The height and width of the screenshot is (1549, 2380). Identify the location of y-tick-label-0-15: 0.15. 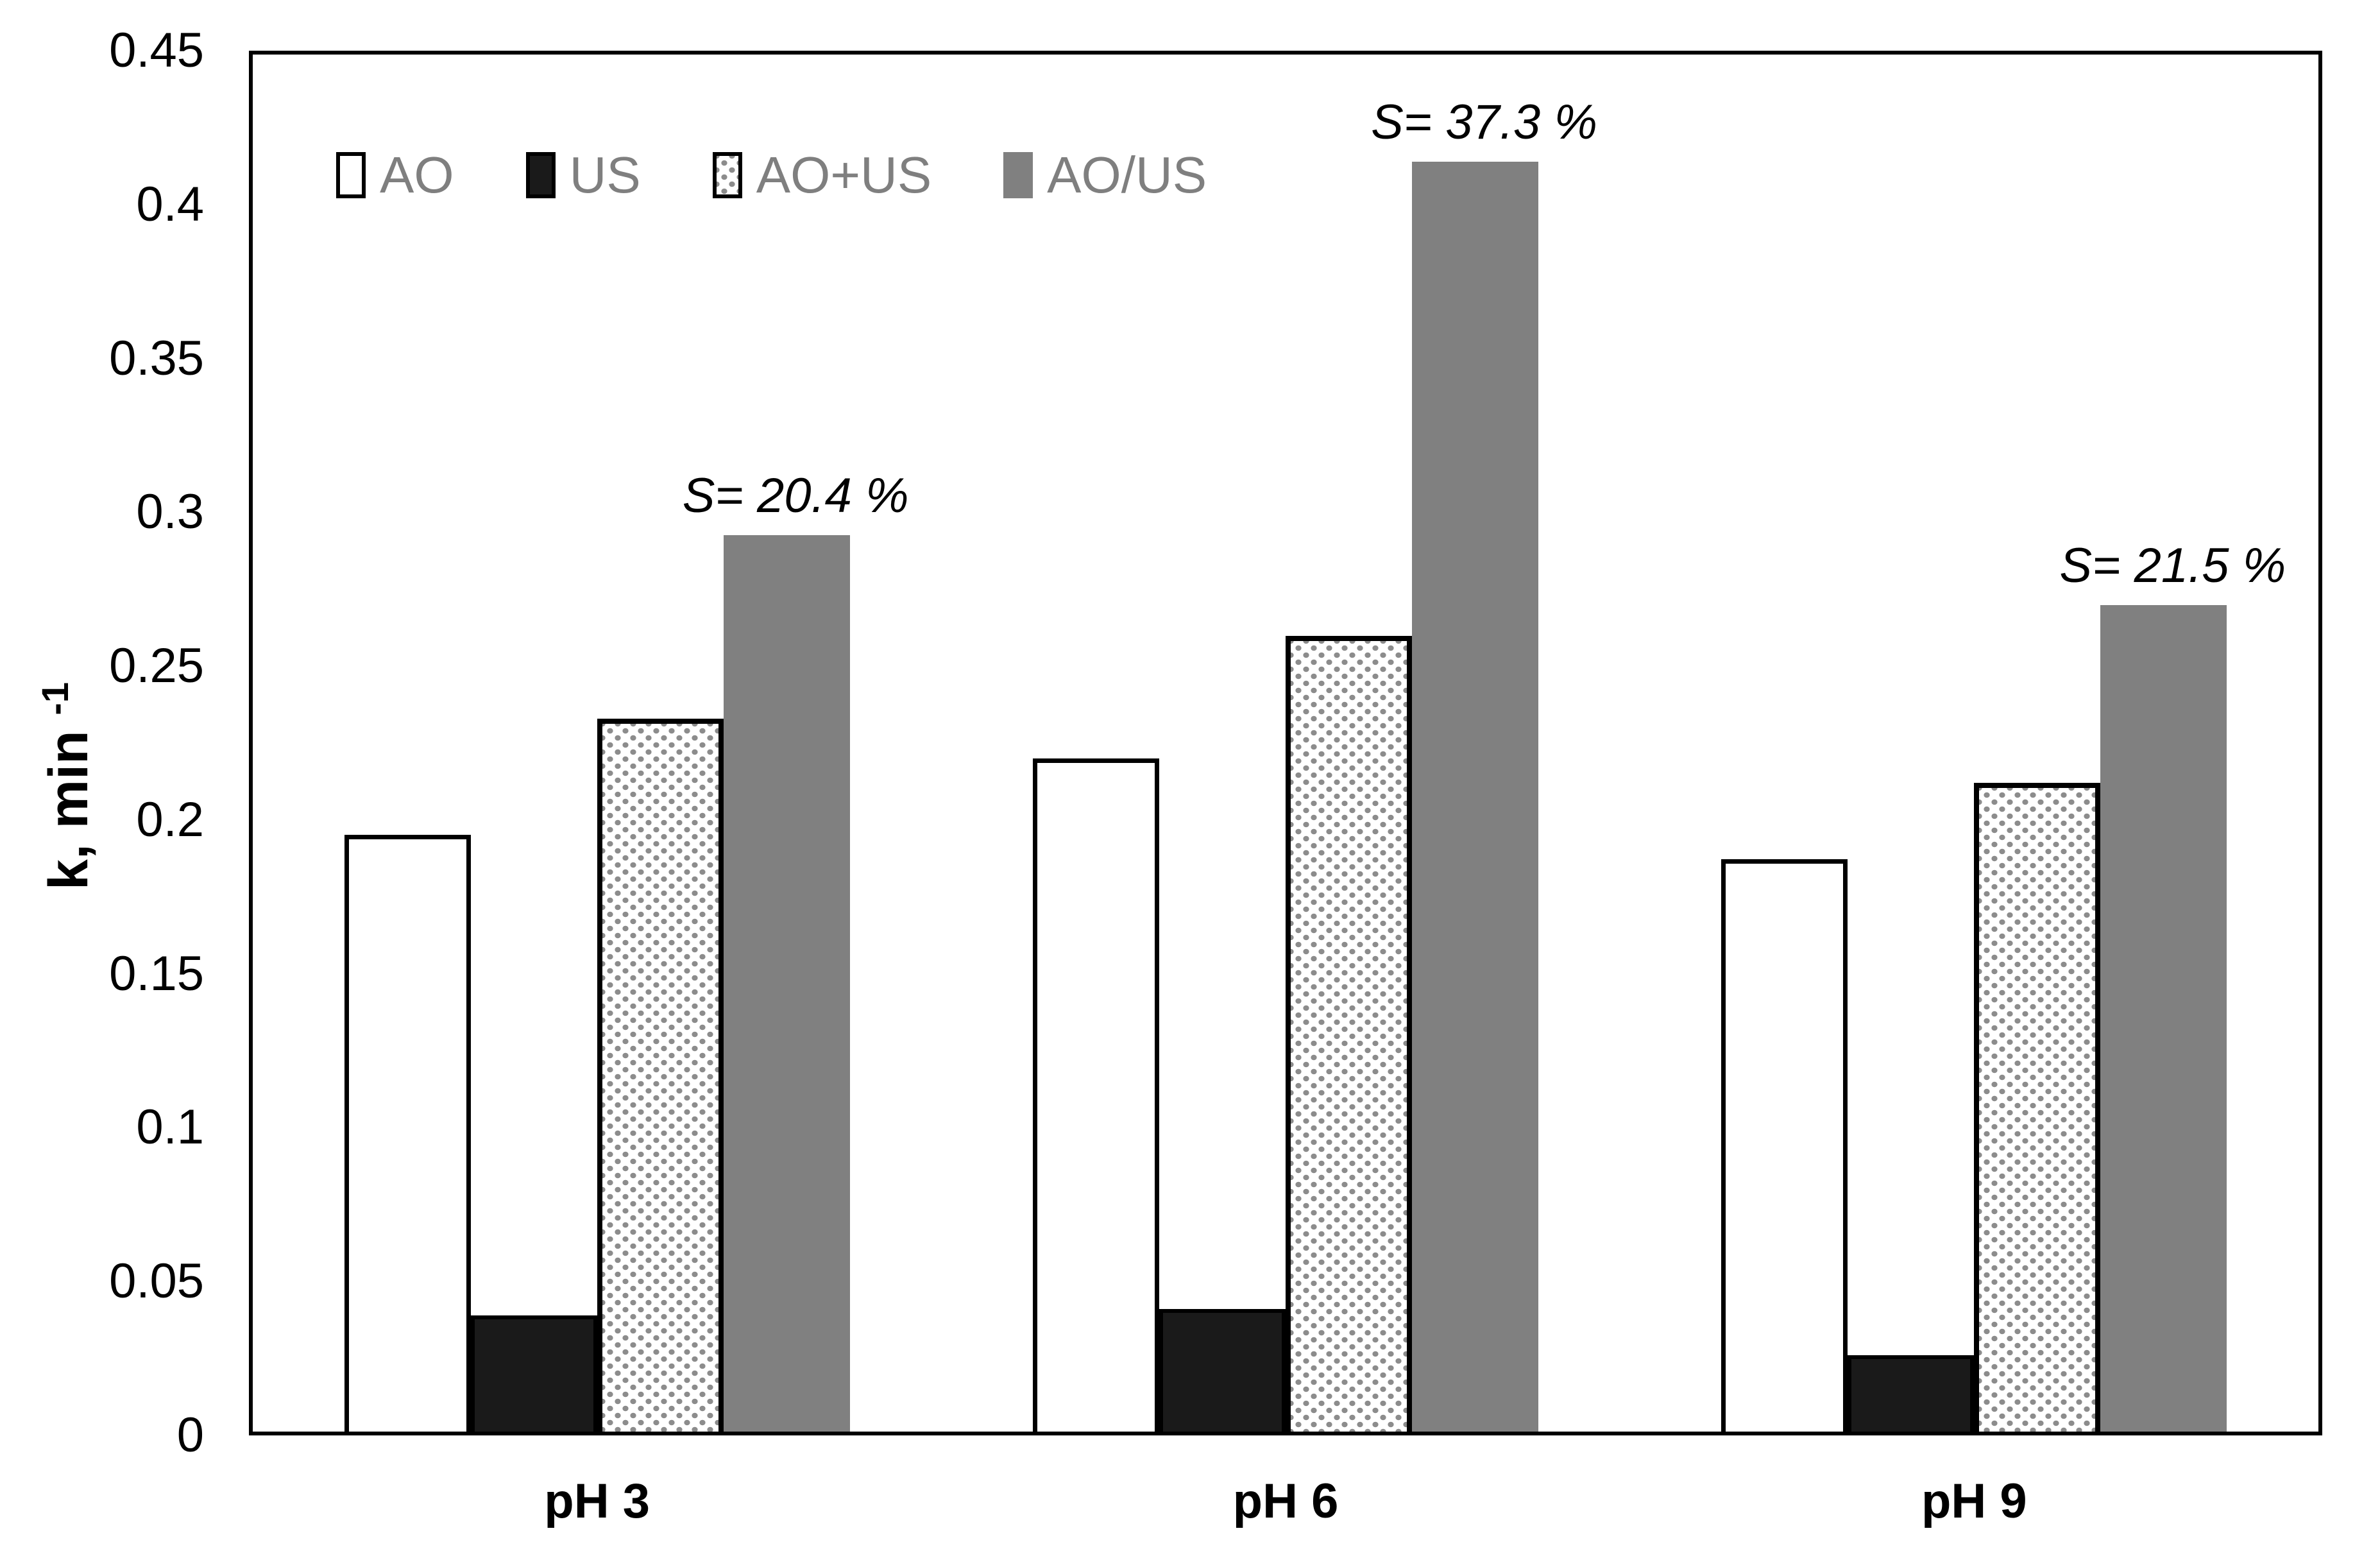
(156, 973).